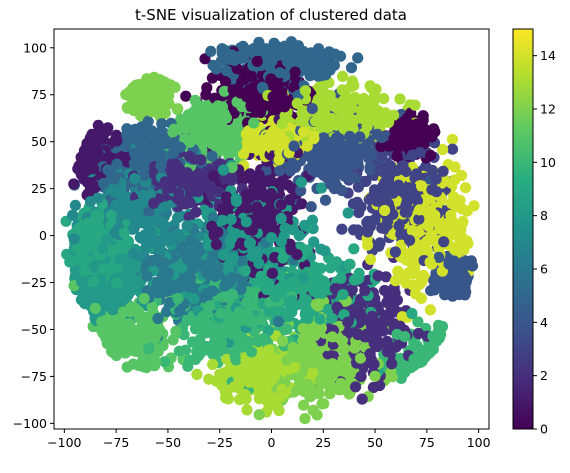  What do you see at coordinates (271, 15) in the screenshot?
I see `chart-title: t-SNE visualization of clustered data` at bounding box center [271, 15].